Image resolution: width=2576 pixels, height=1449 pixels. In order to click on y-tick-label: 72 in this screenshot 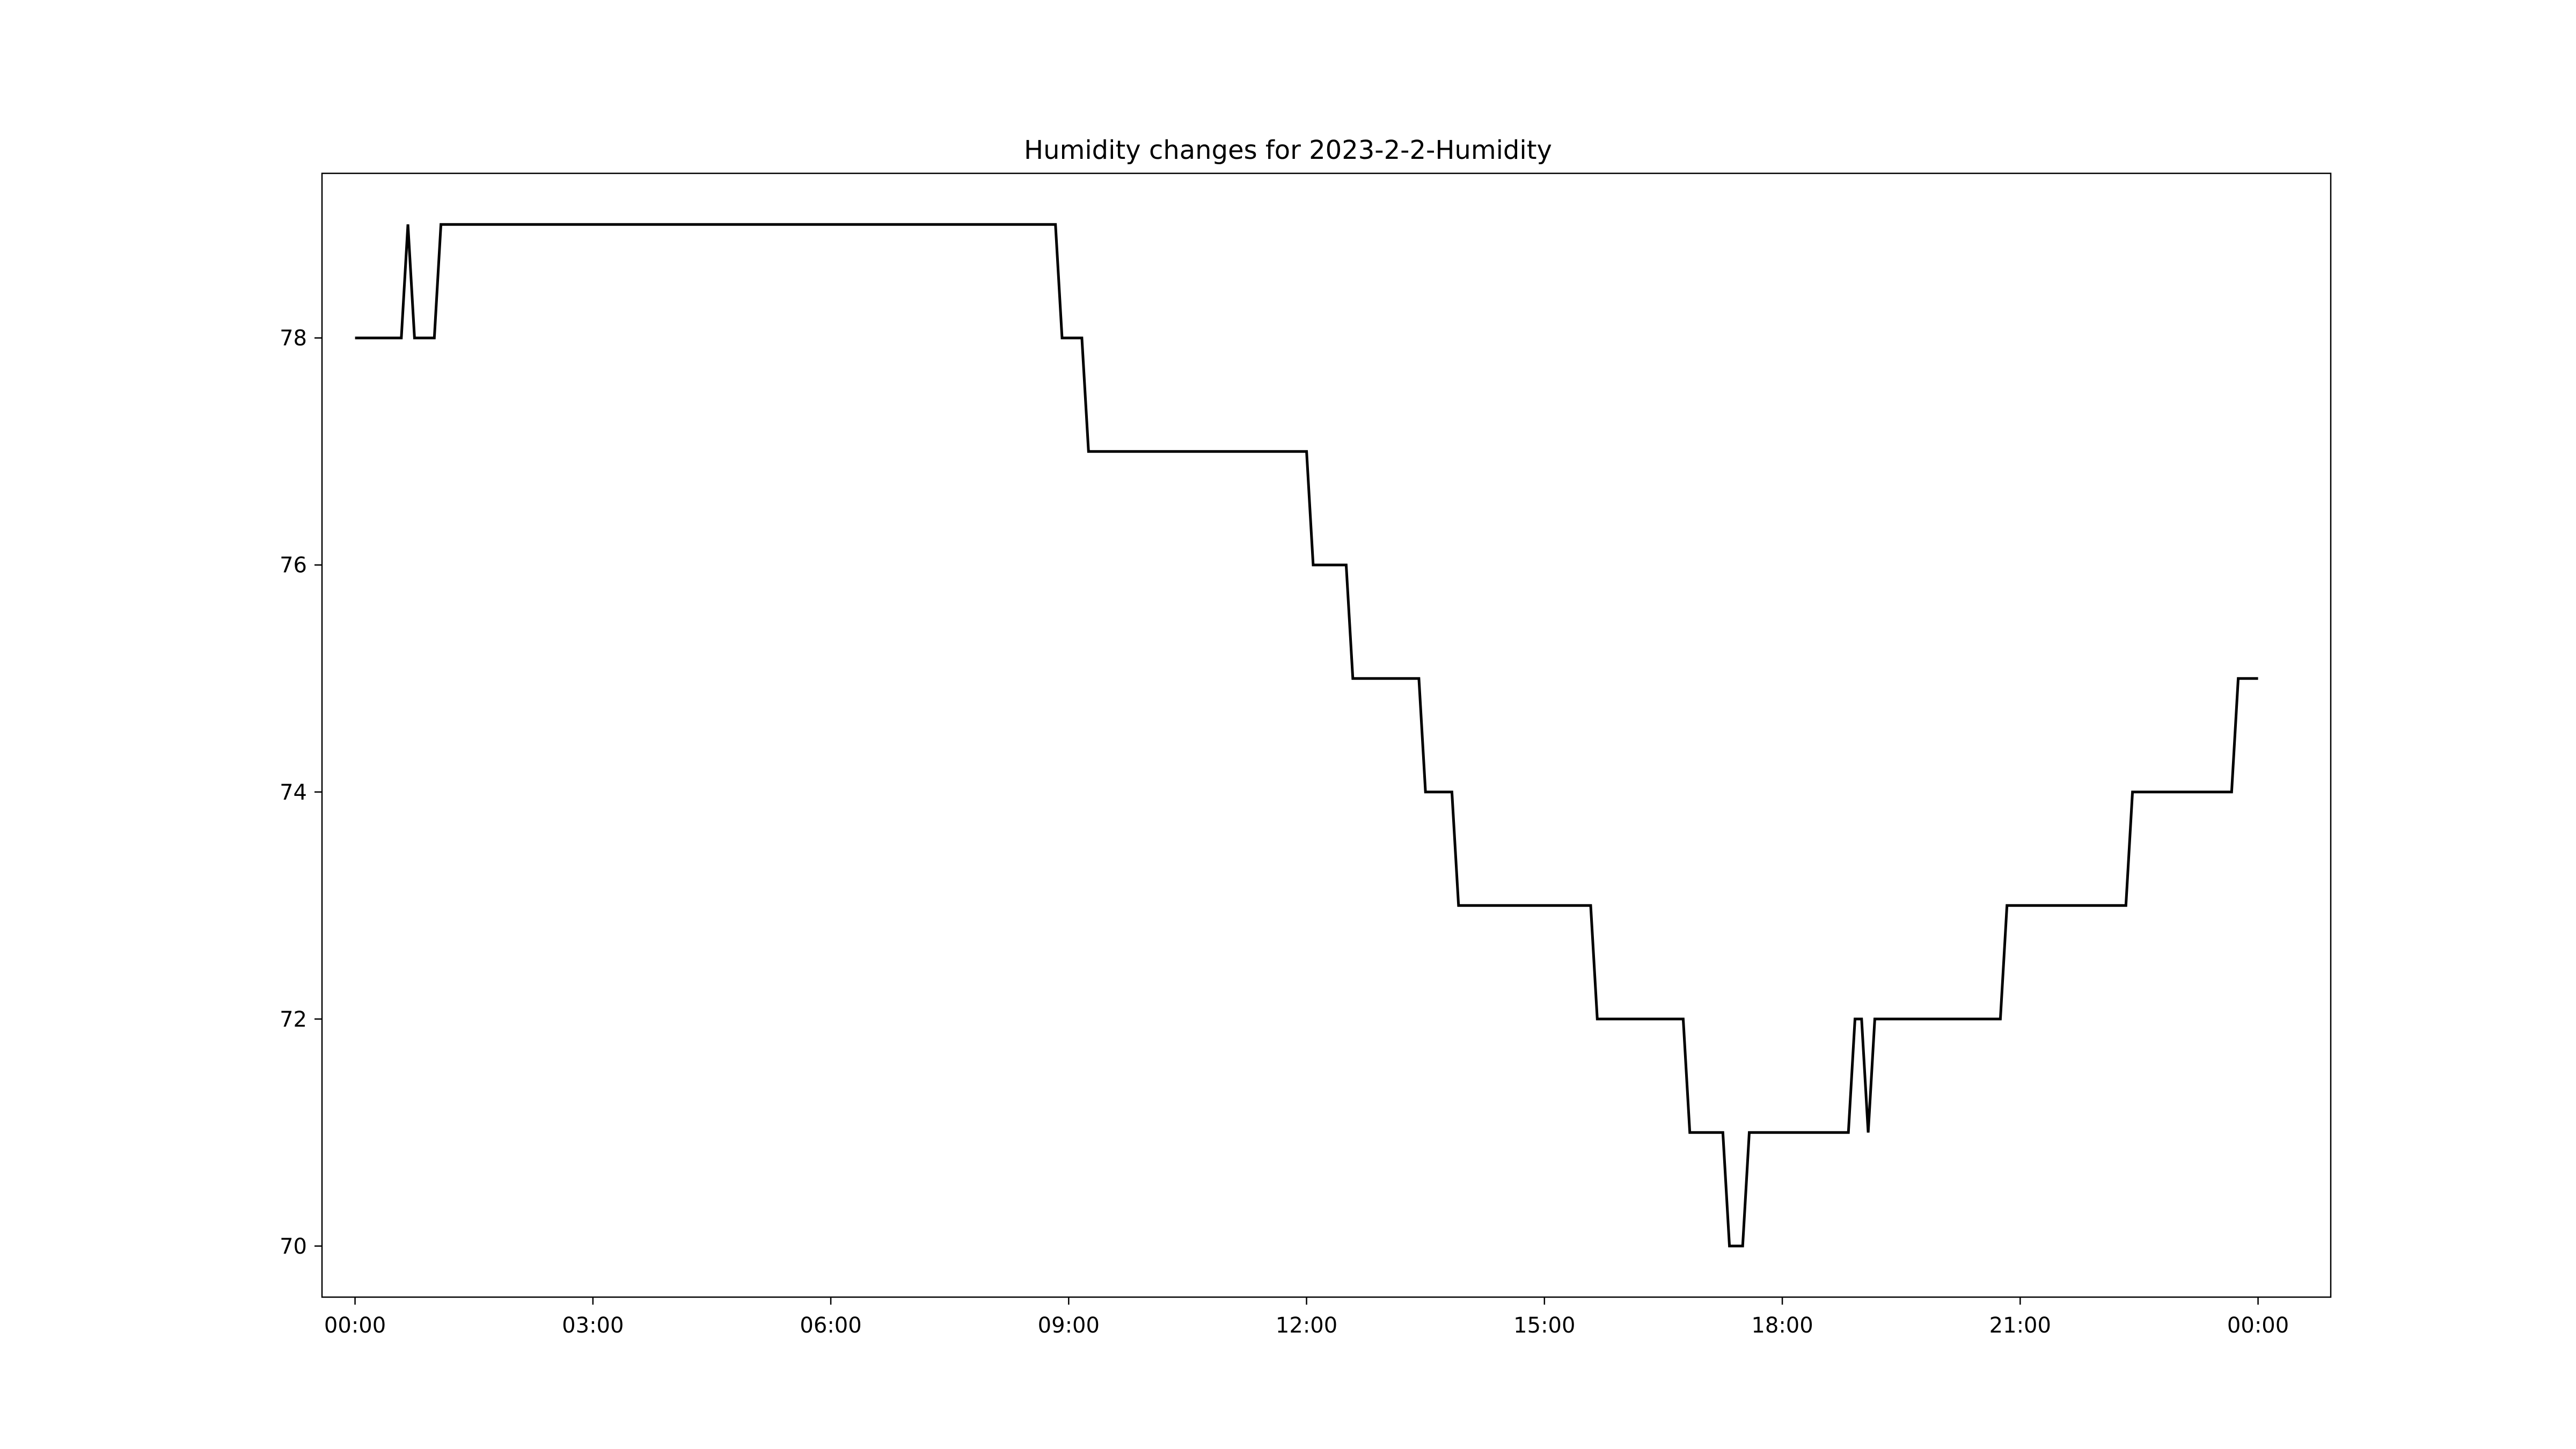, I will do `click(293, 1019)`.